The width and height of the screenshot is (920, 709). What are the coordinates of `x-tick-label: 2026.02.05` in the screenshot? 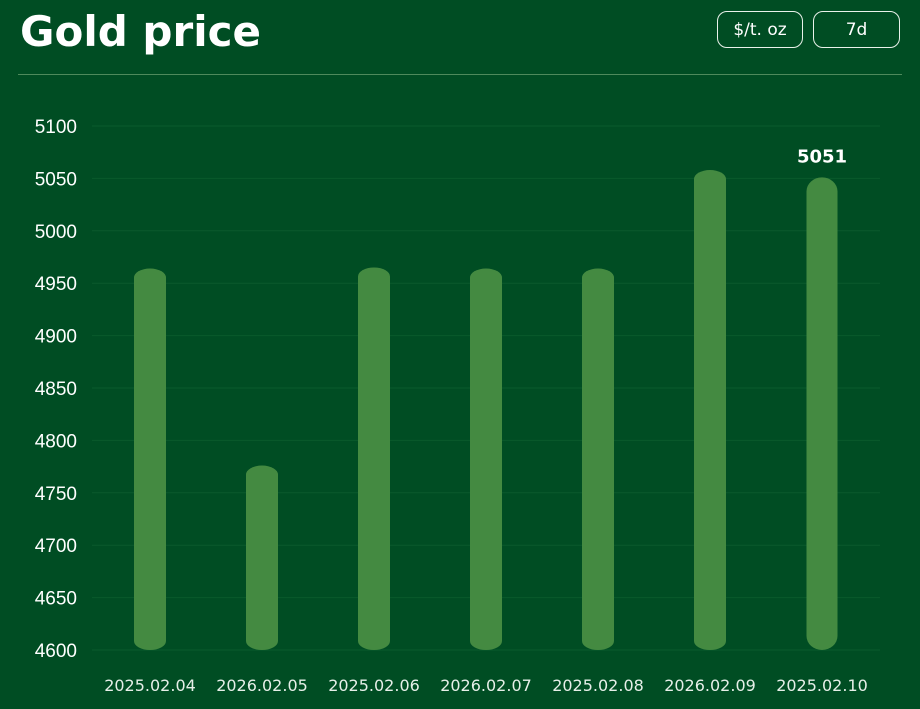 It's located at (262, 685).